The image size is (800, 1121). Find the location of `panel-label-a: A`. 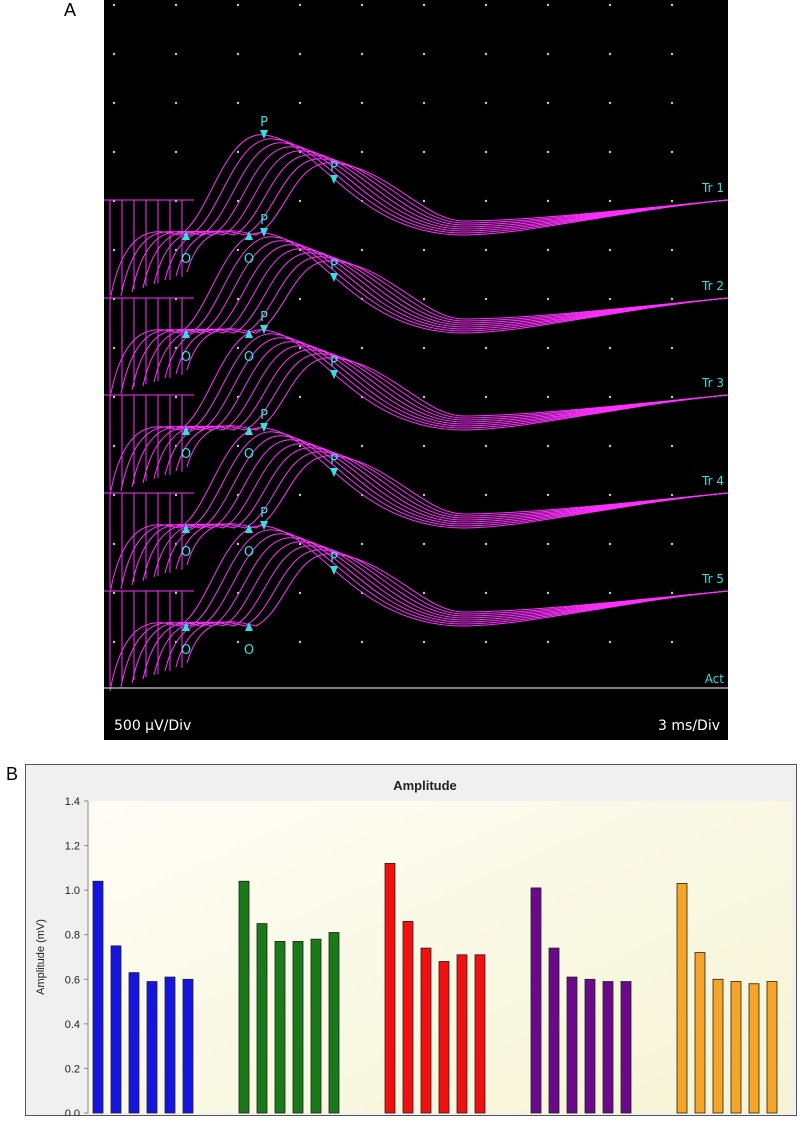

panel-label-a: A is located at coordinates (70, 10).